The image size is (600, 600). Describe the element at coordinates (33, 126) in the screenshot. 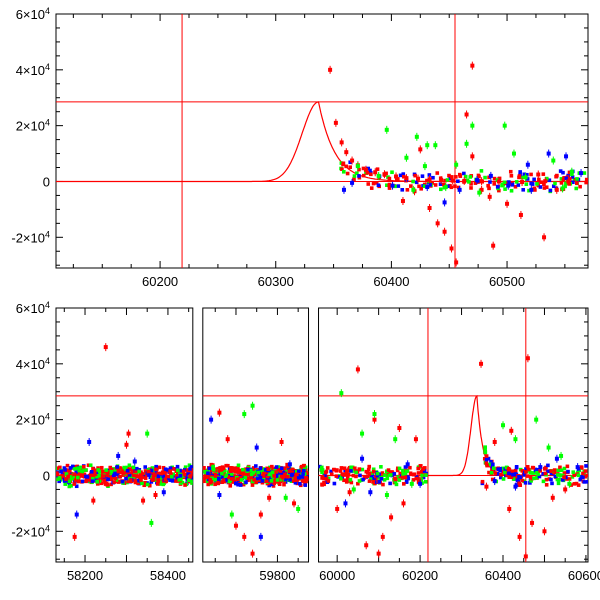

I see `top-panel-y-tick-label: 2×10⁴` at that location.